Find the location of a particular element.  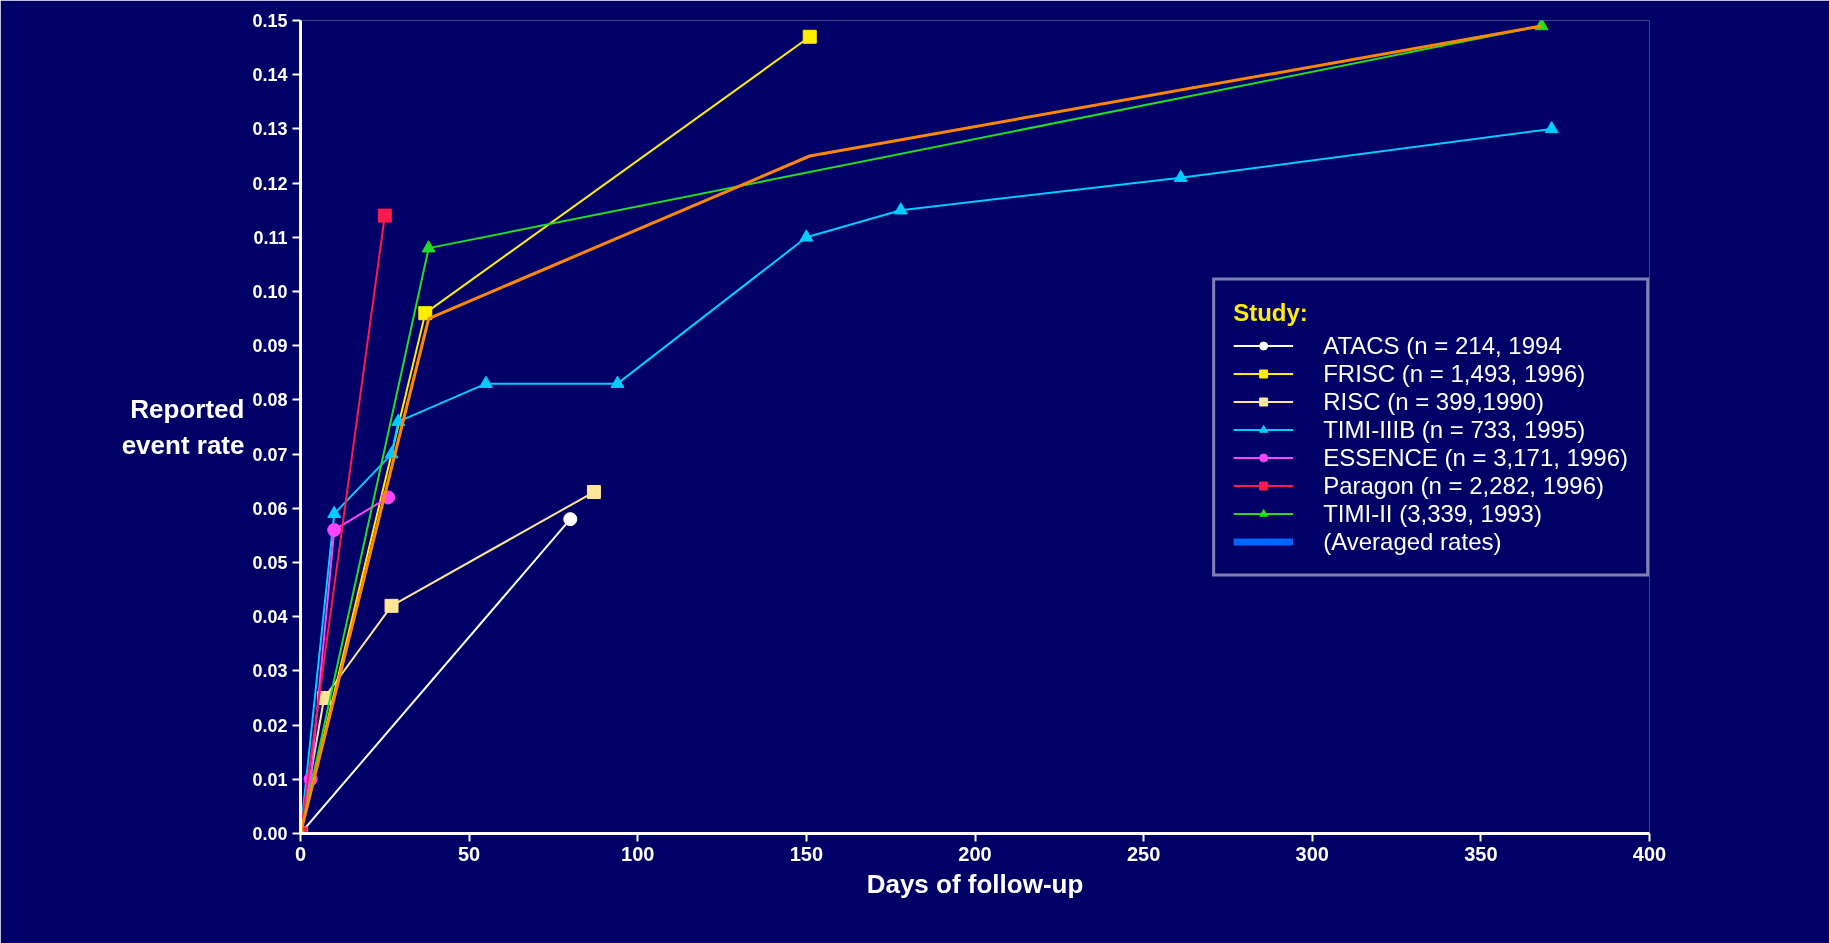

y-axis-title: Reported event rate is located at coordinates (183, 427).